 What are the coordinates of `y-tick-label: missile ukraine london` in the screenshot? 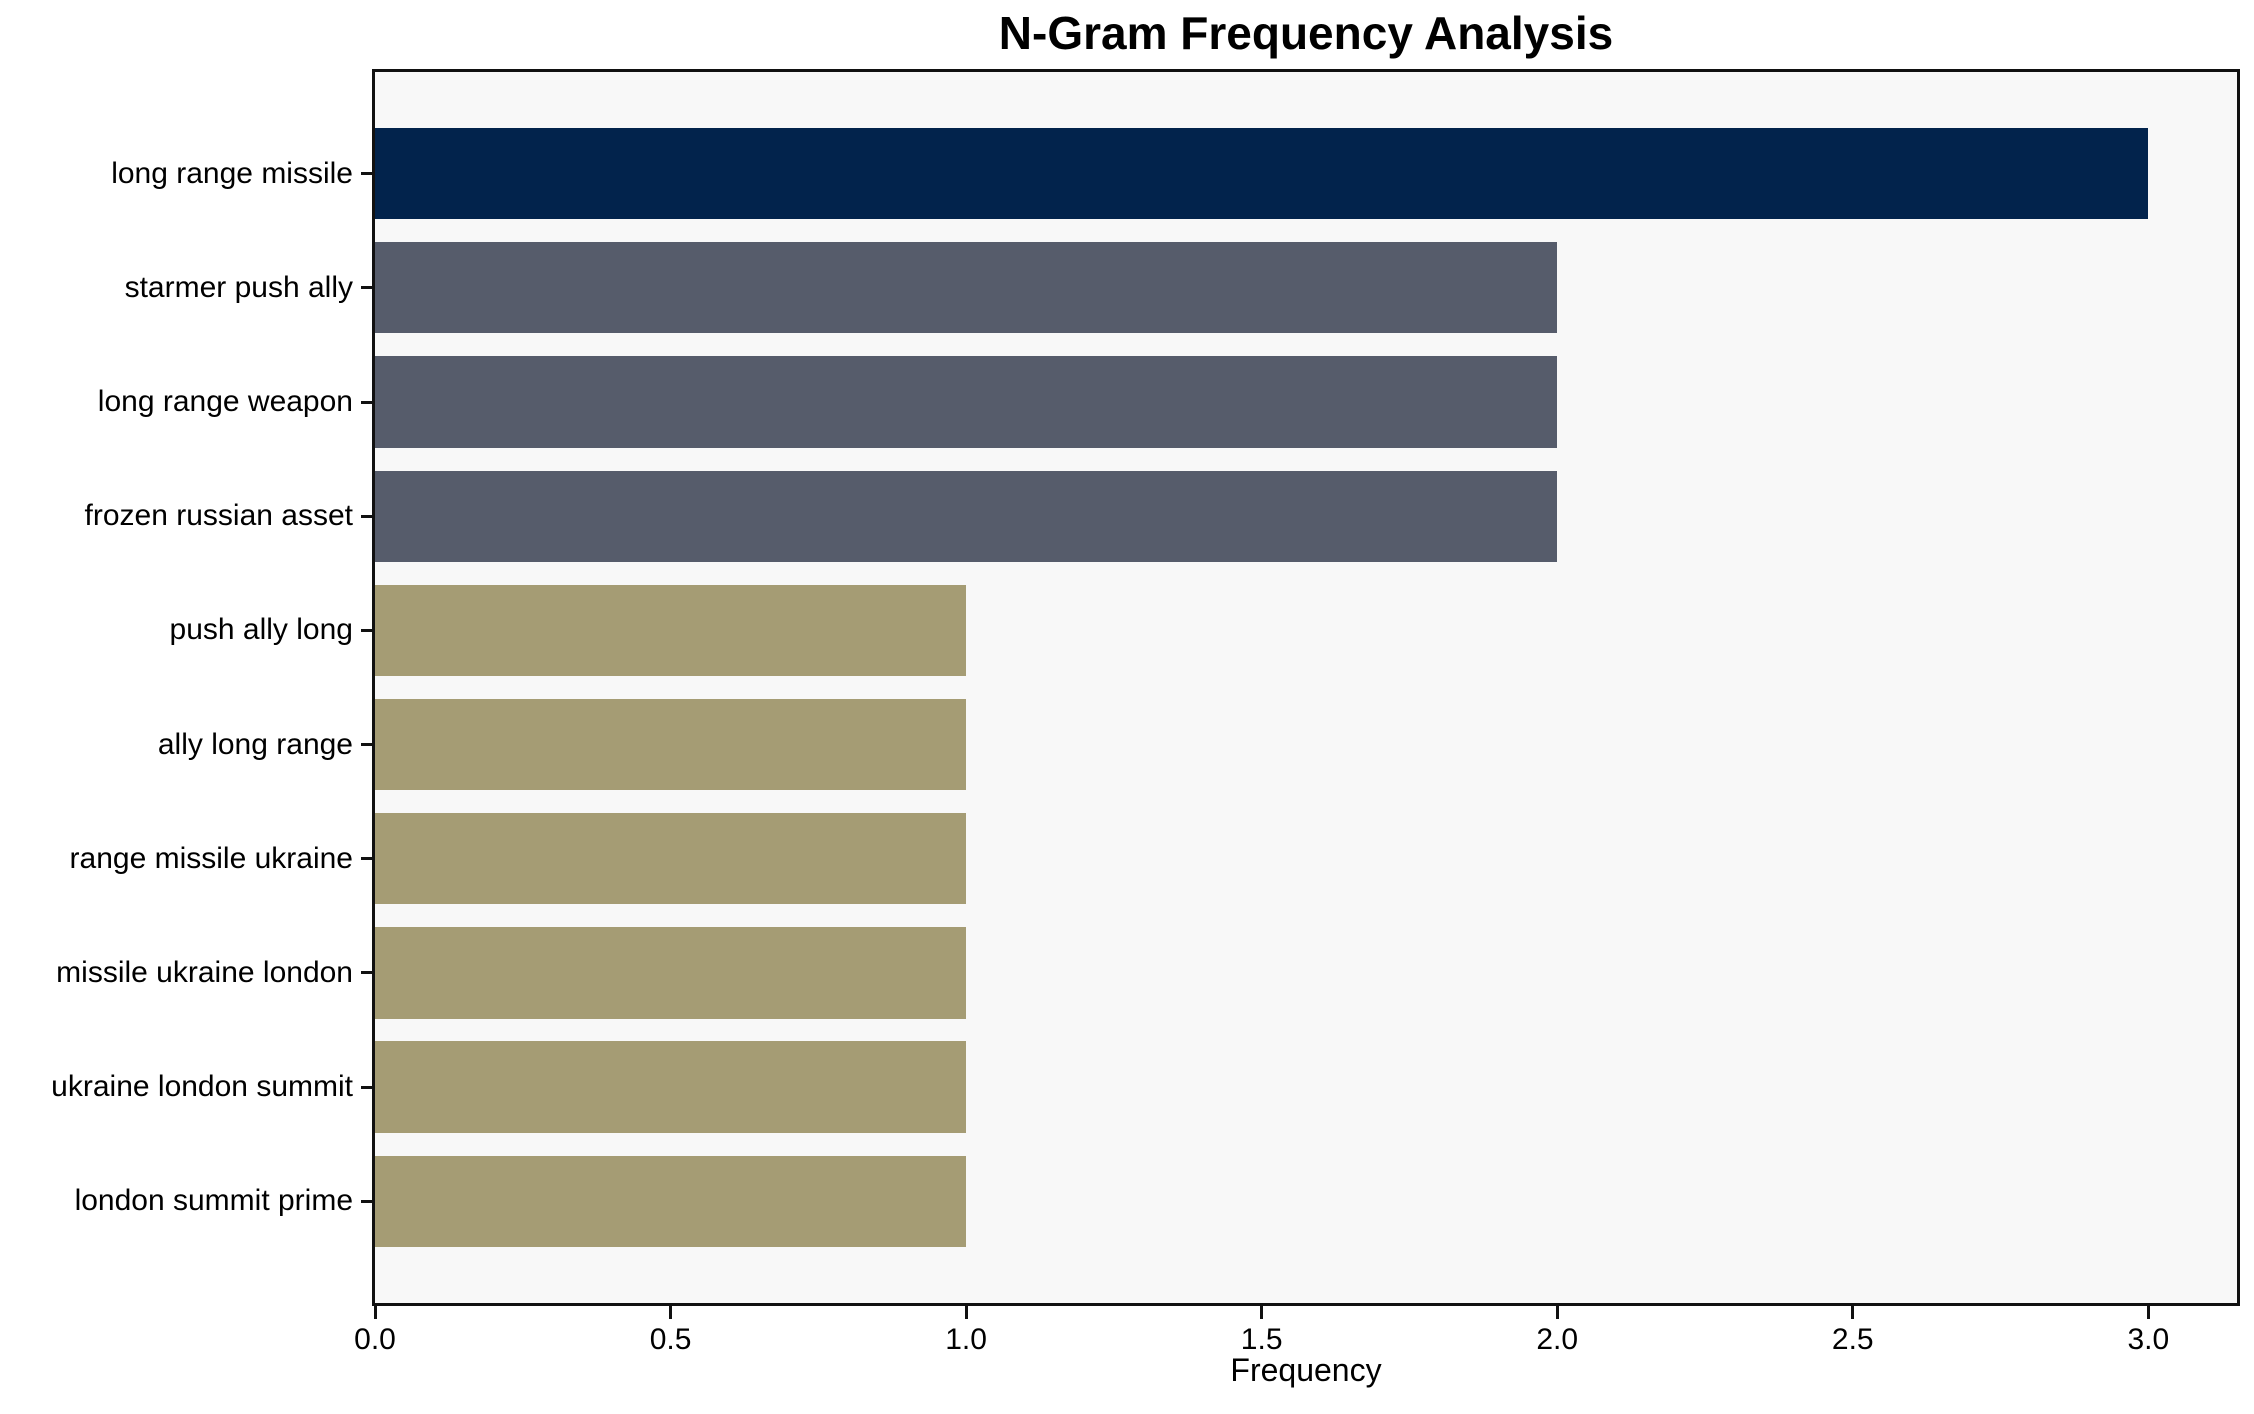 It's located at (204, 972).